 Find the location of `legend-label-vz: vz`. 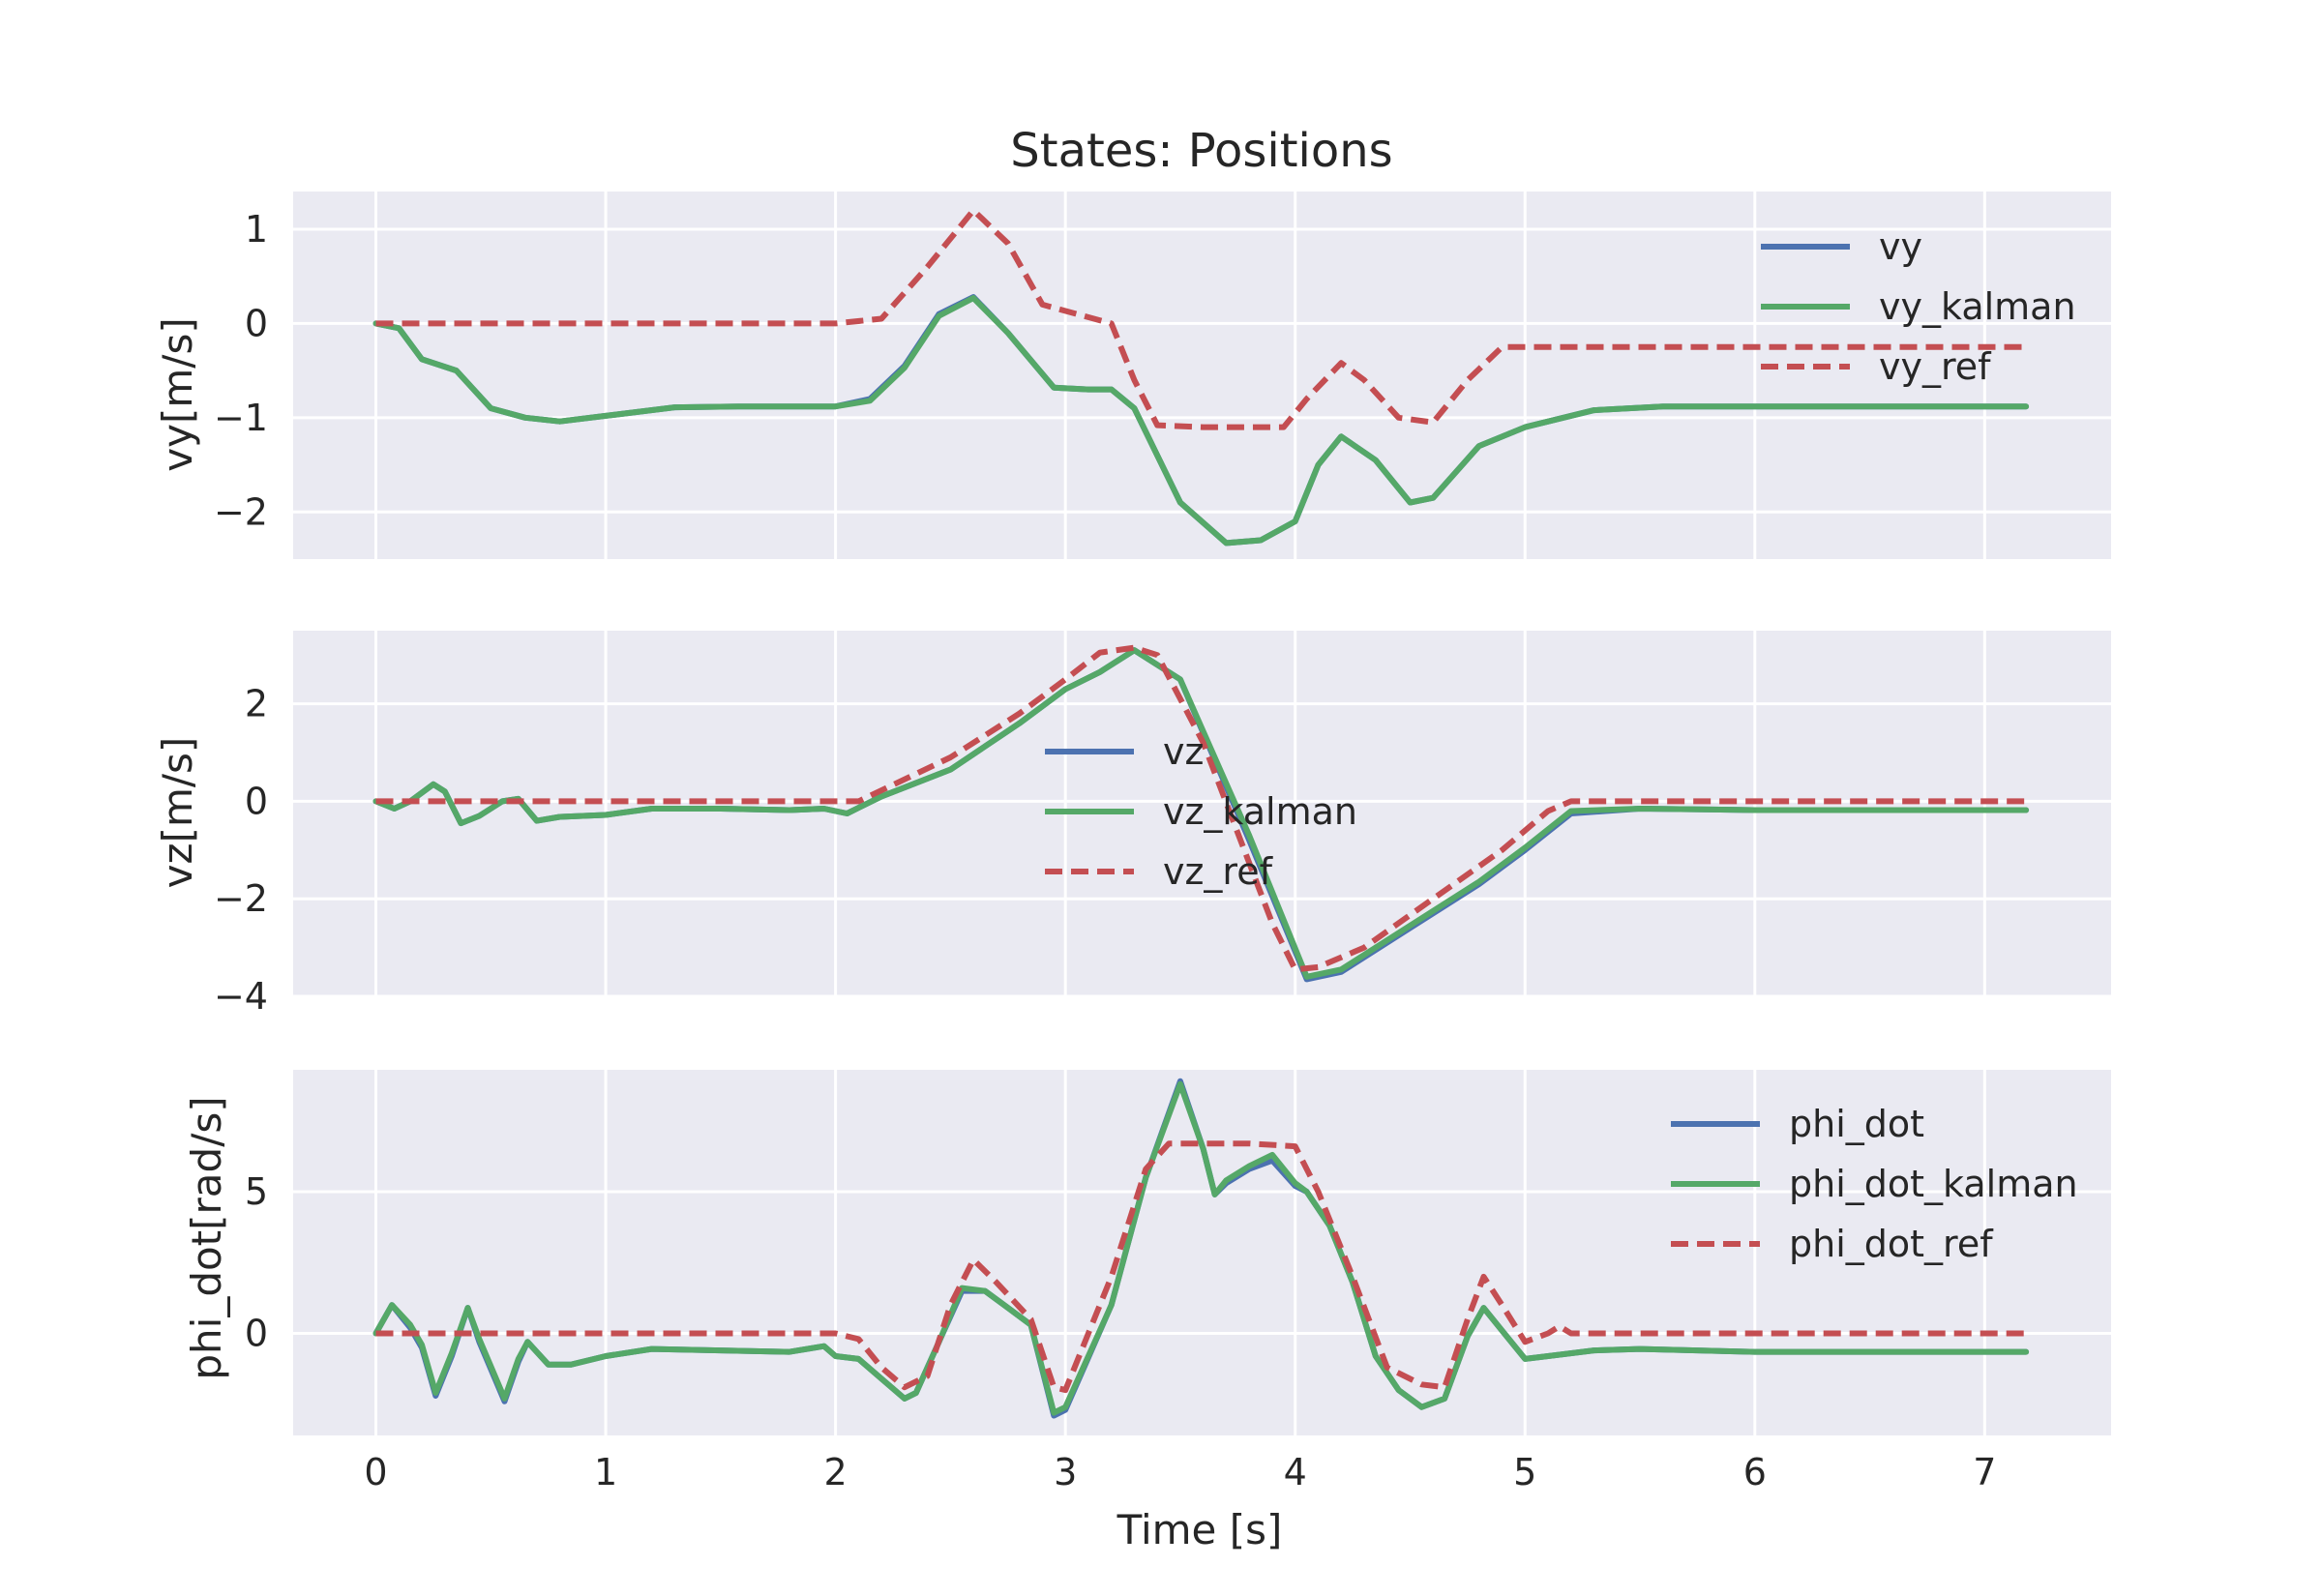

legend-label-vz: vz is located at coordinates (1183, 751).